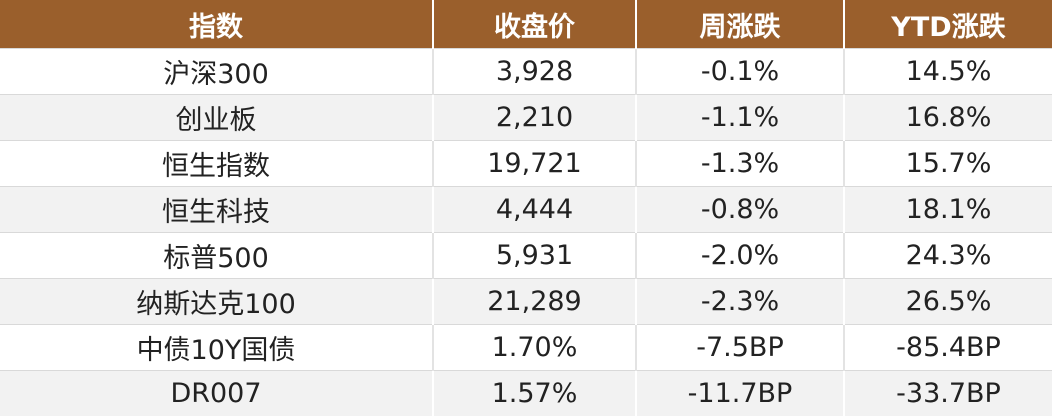  What do you see at coordinates (948, 302) in the screenshot?
I see `ytd-change-cell: 26.5%` at bounding box center [948, 302].